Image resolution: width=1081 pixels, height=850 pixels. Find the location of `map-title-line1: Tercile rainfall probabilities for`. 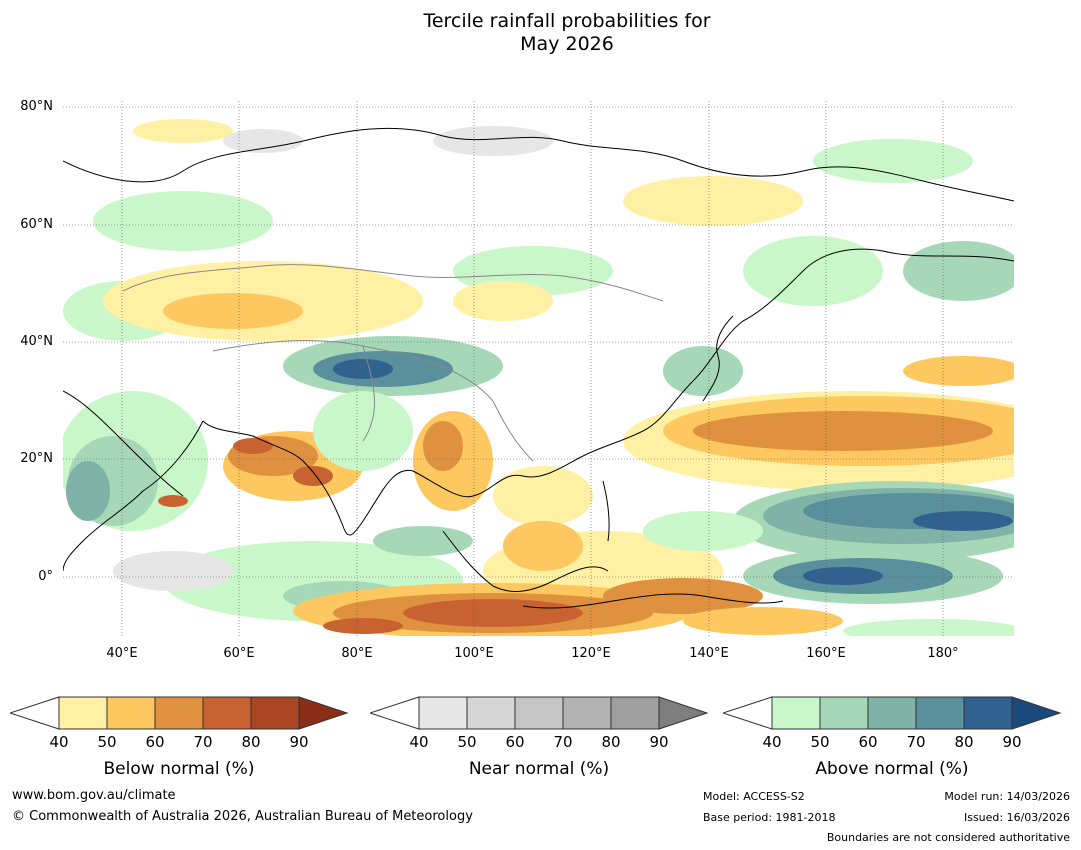

map-title-line1: Tercile rainfall probabilities for is located at coordinates (567, 21).